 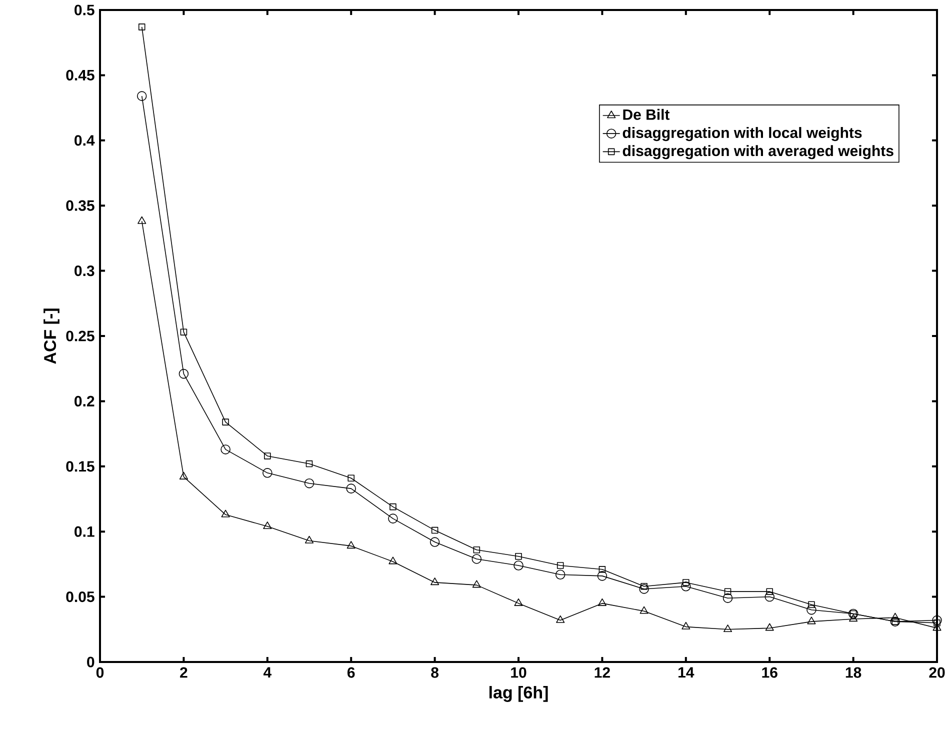 What do you see at coordinates (84, 401) in the screenshot?
I see `y-tick-label: 0.2` at bounding box center [84, 401].